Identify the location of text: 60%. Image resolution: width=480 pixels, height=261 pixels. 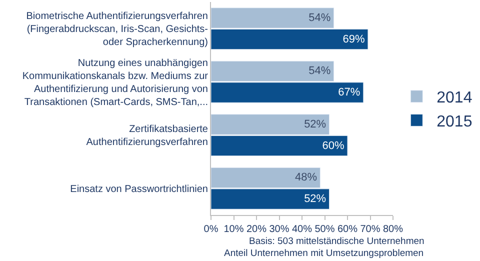
(333, 146).